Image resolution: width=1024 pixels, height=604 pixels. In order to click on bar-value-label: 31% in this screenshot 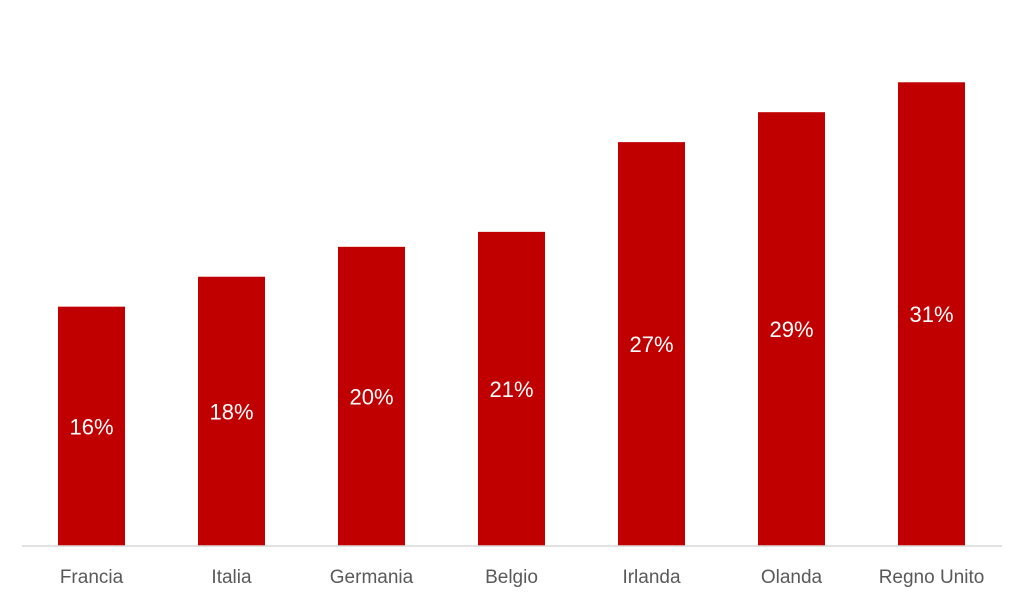, I will do `click(931, 314)`.